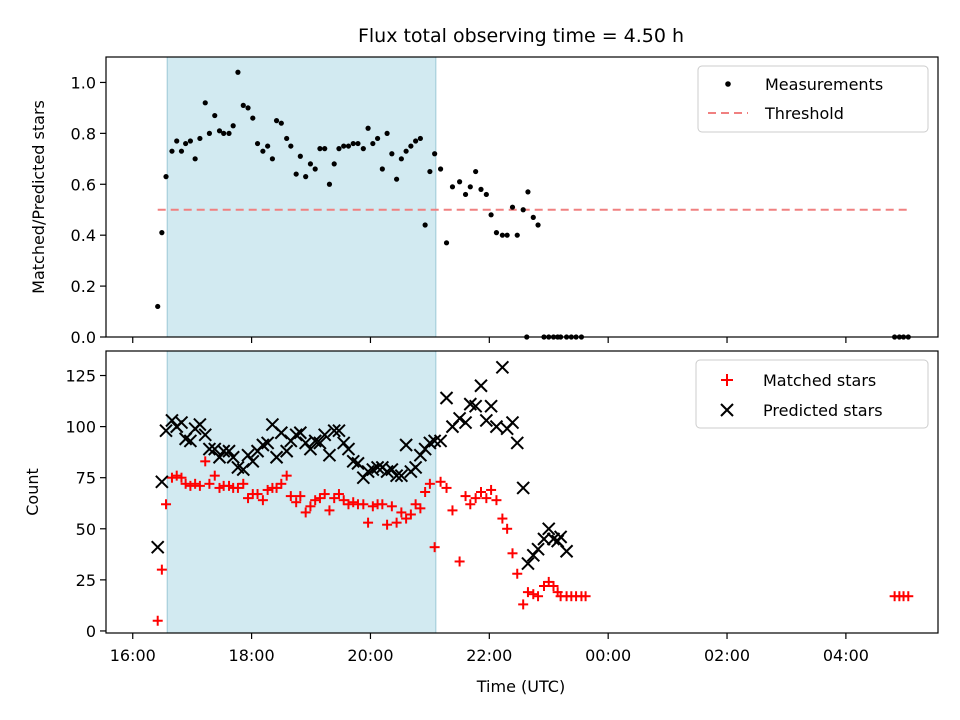 Image resolution: width=960 pixels, height=720 pixels. What do you see at coordinates (608, 655) in the screenshot?
I see `x-tick-label: 00:00` at bounding box center [608, 655].